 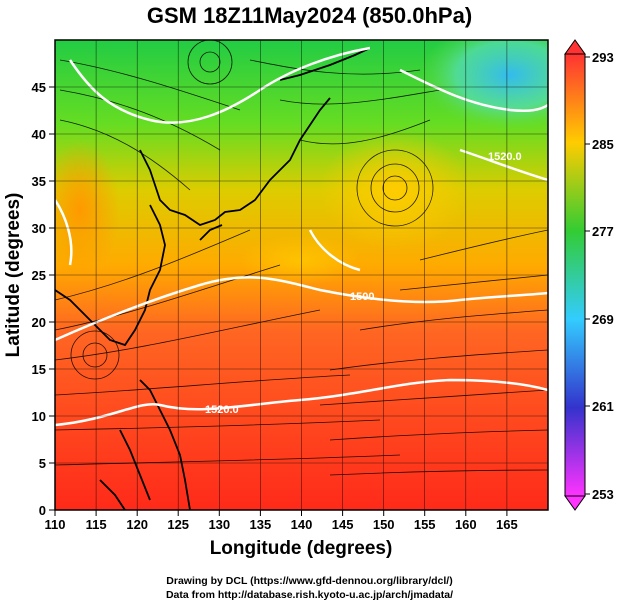 What do you see at coordinates (39, 275) in the screenshot?
I see `y-tick-label: 25` at bounding box center [39, 275].